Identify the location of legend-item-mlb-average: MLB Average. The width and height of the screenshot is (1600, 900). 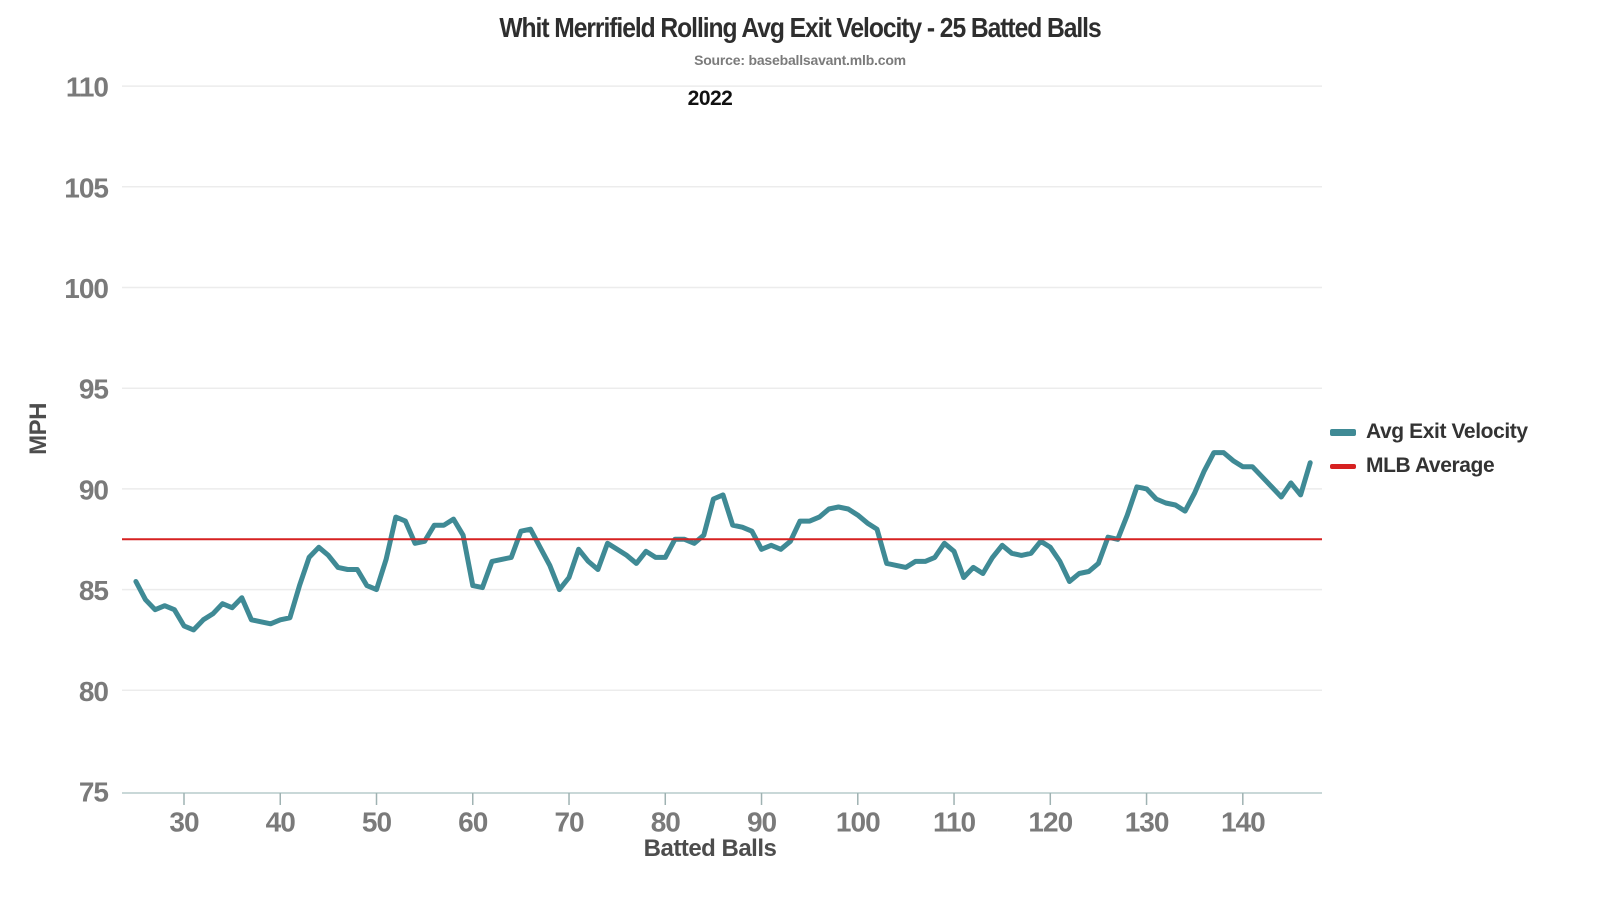
(1429, 466).